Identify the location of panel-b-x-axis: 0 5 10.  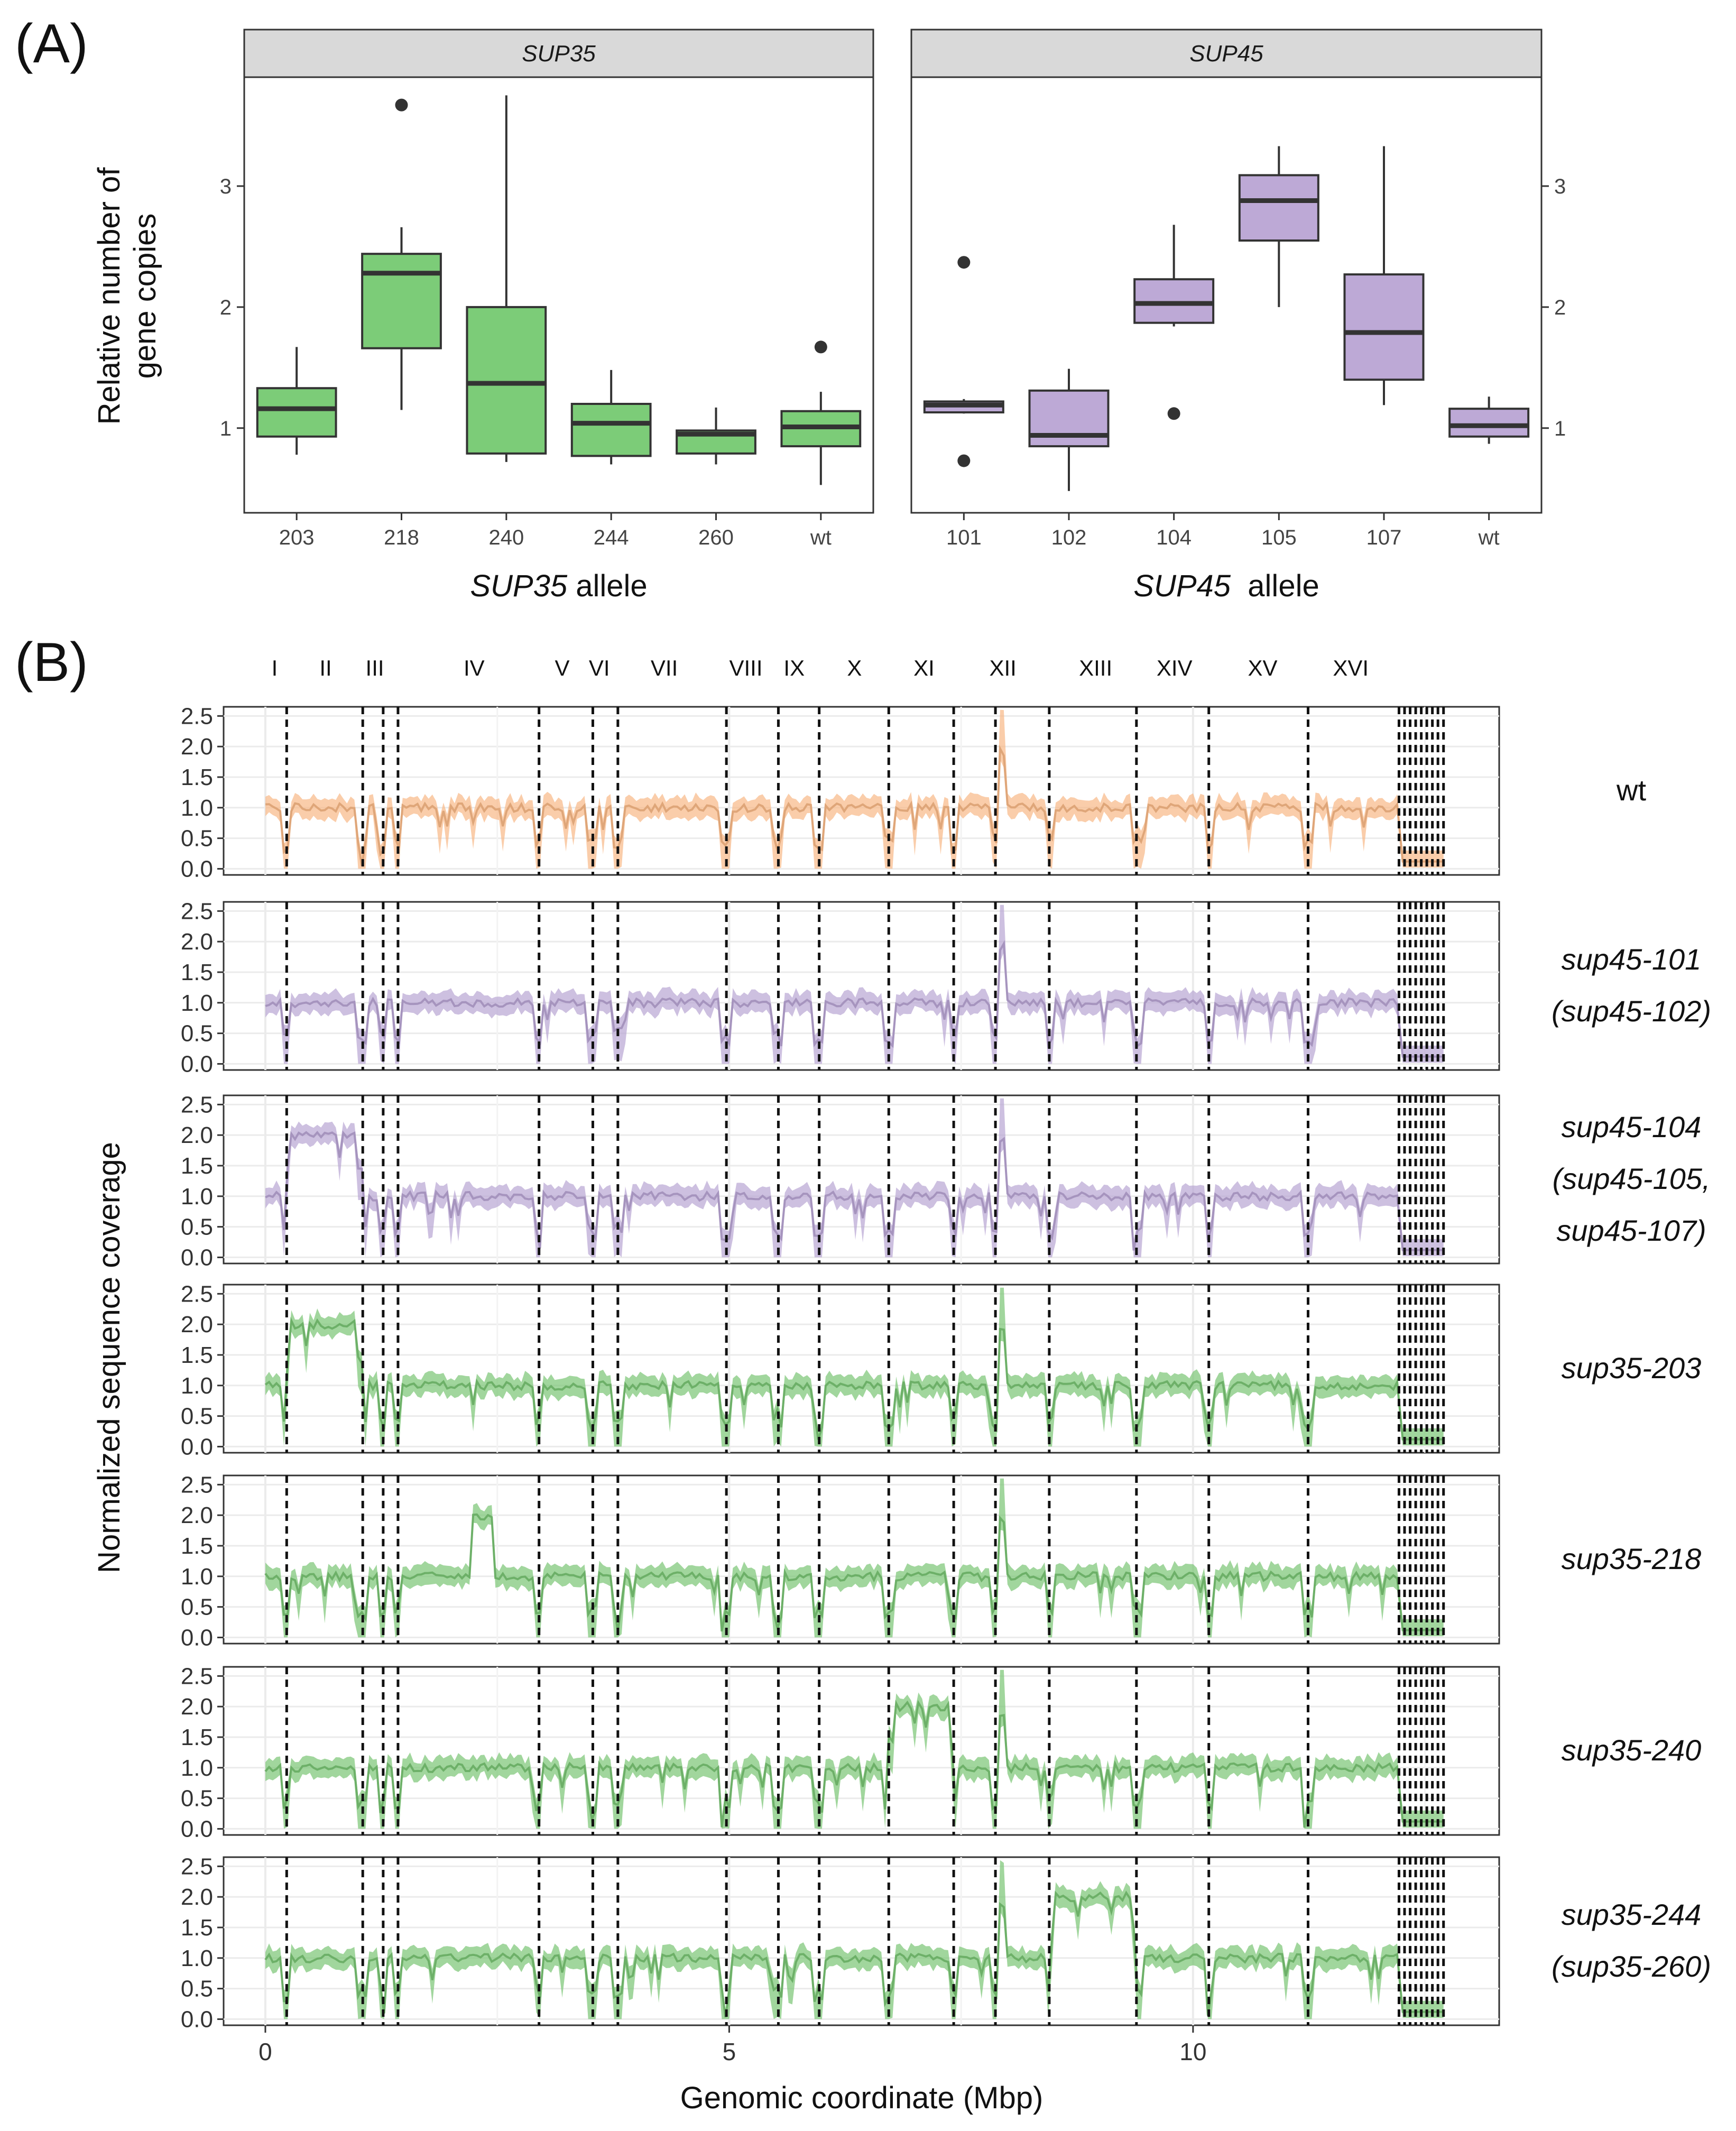
(732, 2045).